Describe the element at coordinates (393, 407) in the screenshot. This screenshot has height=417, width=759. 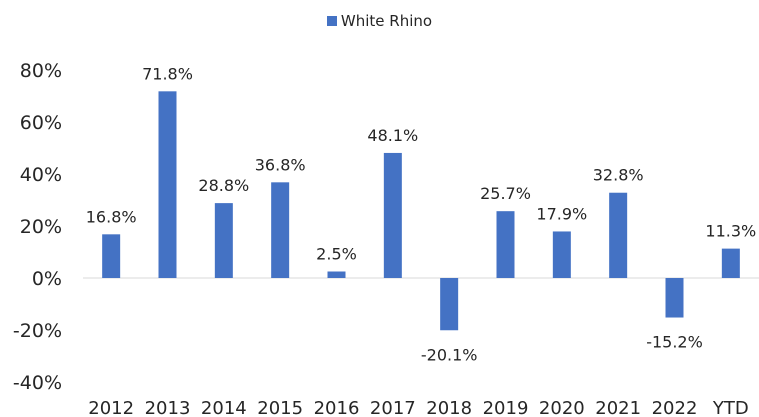
I see `x-tick-label: 2017` at that location.